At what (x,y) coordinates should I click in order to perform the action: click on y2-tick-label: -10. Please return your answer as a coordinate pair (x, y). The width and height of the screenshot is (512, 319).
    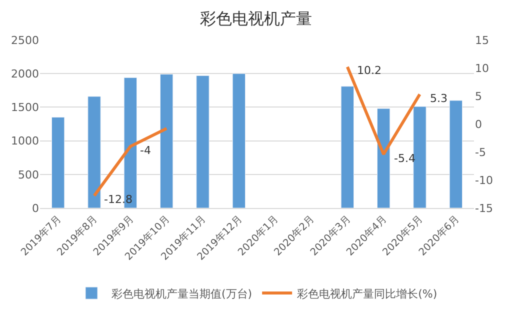
    Looking at the image, I should click on (484, 180).